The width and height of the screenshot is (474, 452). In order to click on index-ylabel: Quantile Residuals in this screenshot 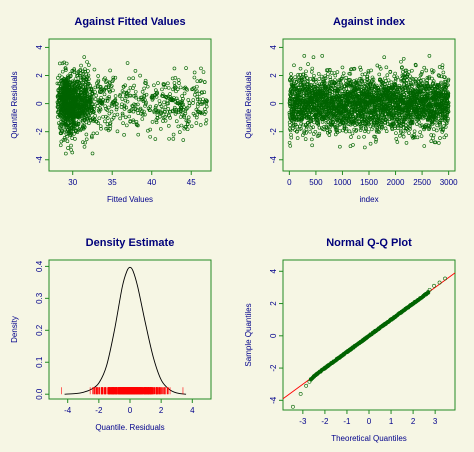, I will do `click(248, 104)`.